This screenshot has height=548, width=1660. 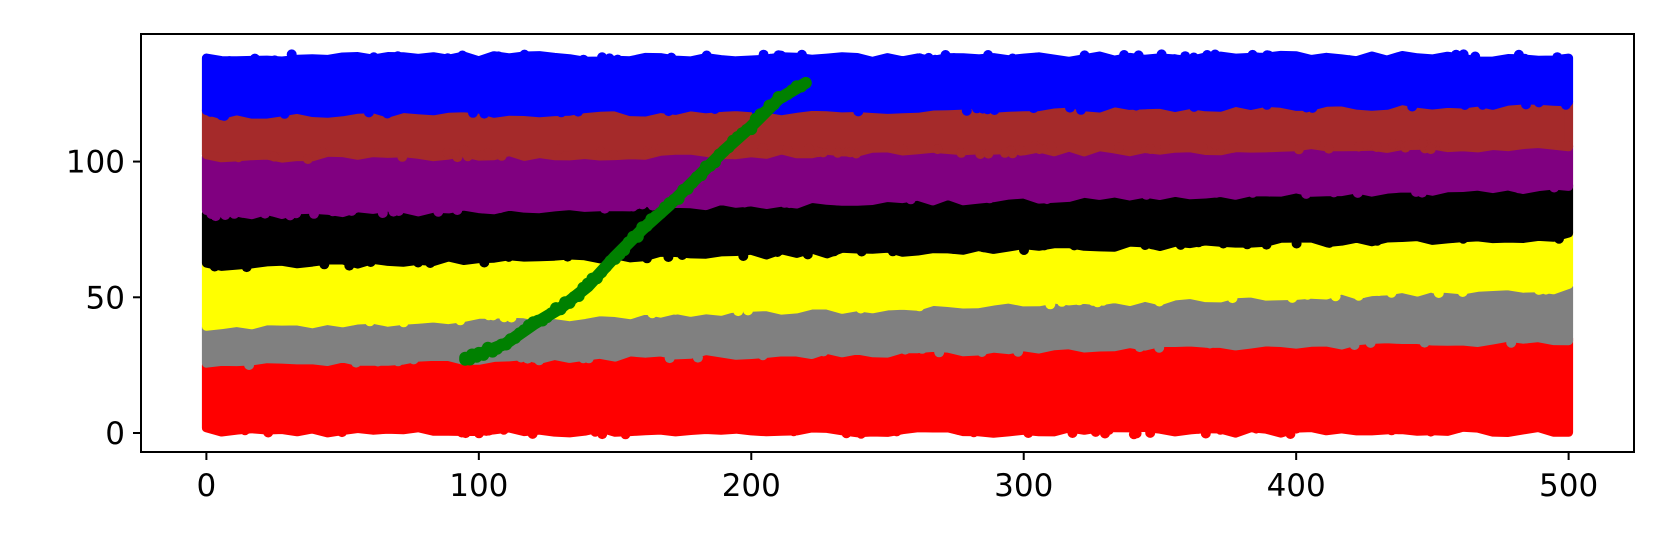 I want to click on series-green-trace, so click(x=635, y=221).